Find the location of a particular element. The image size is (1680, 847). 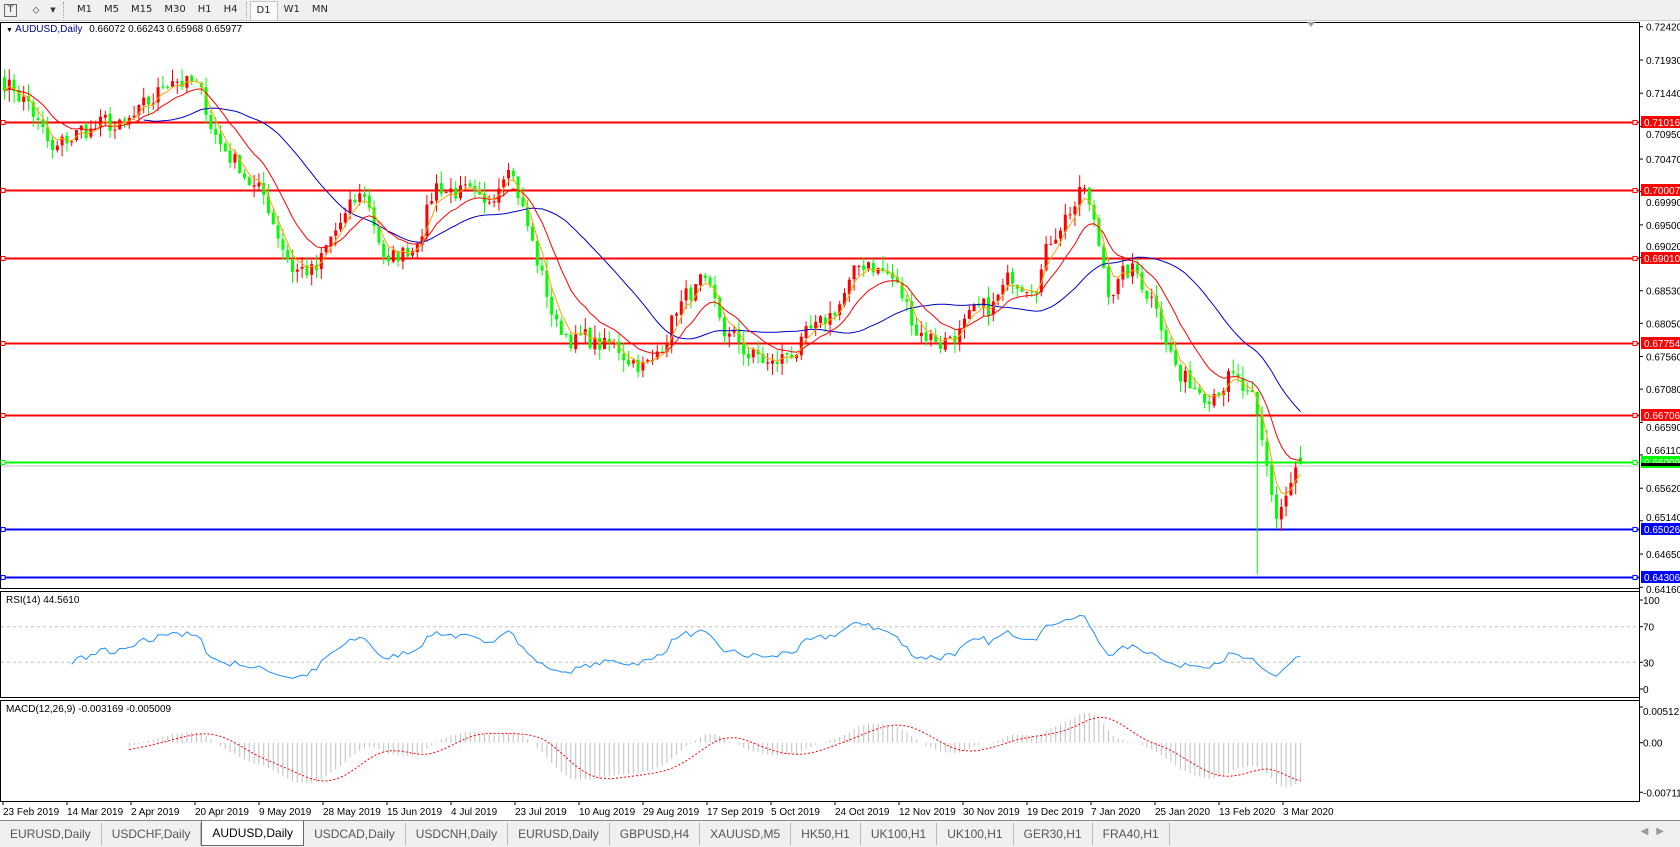

price-line-label-bg is located at coordinates (1660, 577).